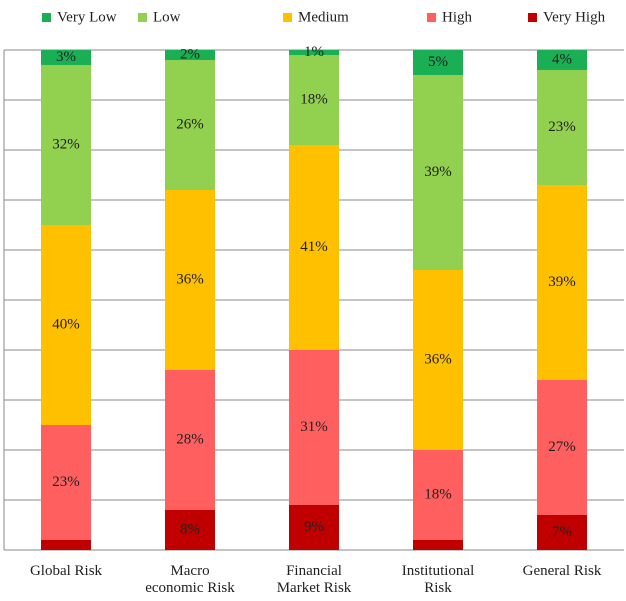 This screenshot has width=626, height=601. I want to click on data-label: 2%, so click(190, 54).